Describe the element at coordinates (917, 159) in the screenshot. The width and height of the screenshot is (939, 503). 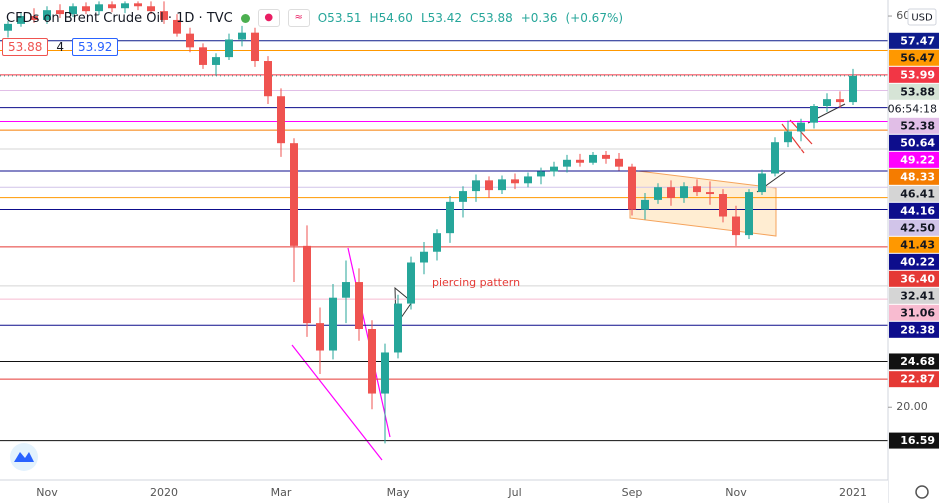
I see `price-label: 49.22` at that location.